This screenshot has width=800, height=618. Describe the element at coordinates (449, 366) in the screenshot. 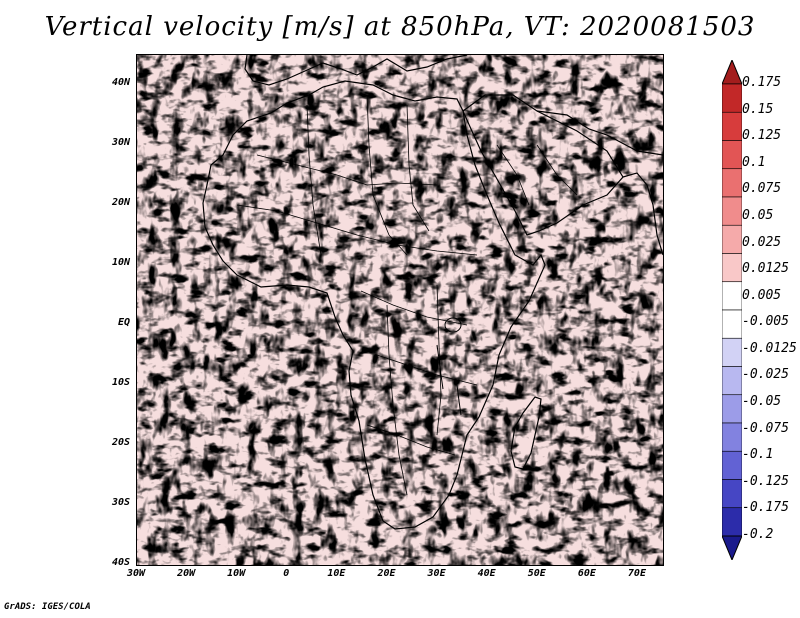

I see `lakes` at that location.